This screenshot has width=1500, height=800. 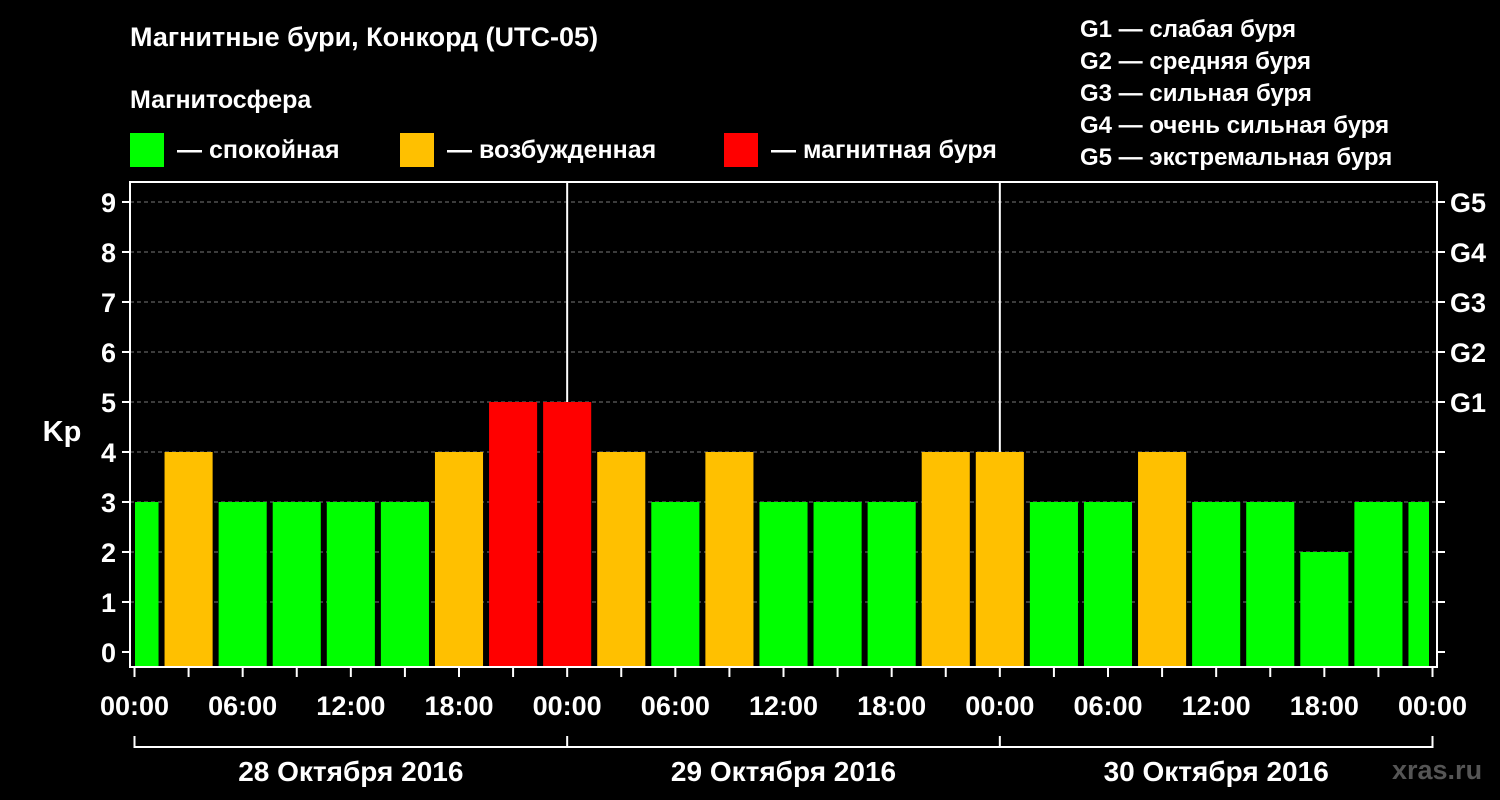 I want to click on date-label: 29 Октября 2016, so click(x=783, y=771).